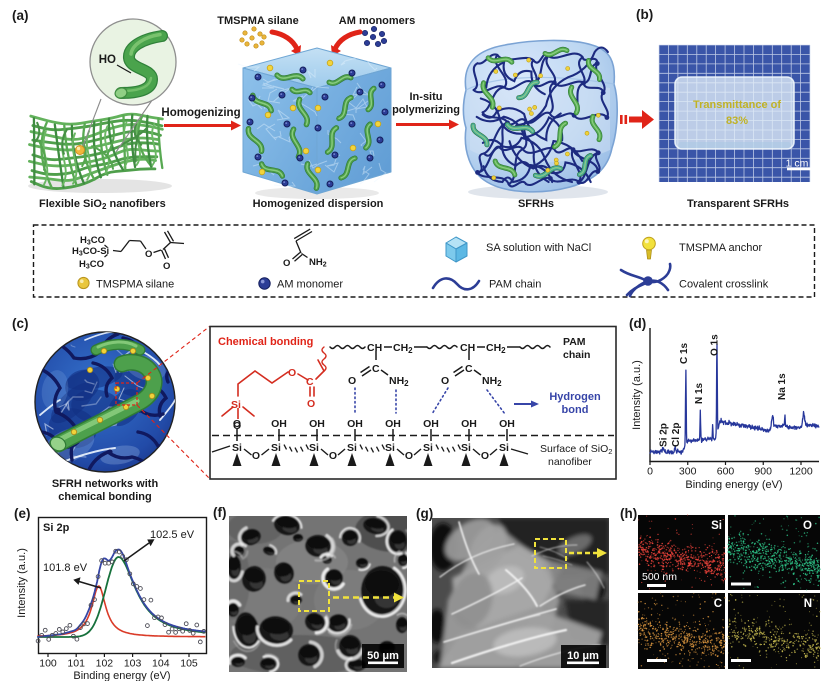 This screenshot has height=681, width=826. Describe the element at coordinates (676, 435) in the screenshot. I see `svg-text: Cl 2p` at that location.